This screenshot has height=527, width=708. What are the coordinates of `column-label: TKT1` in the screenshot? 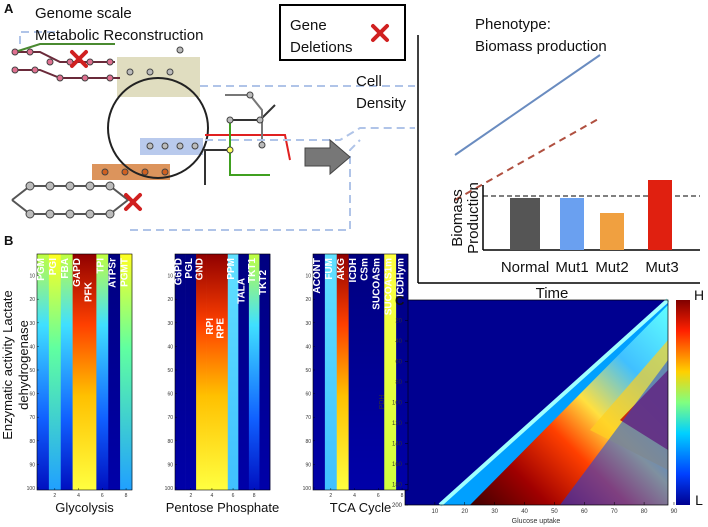 It's located at (252, 270).